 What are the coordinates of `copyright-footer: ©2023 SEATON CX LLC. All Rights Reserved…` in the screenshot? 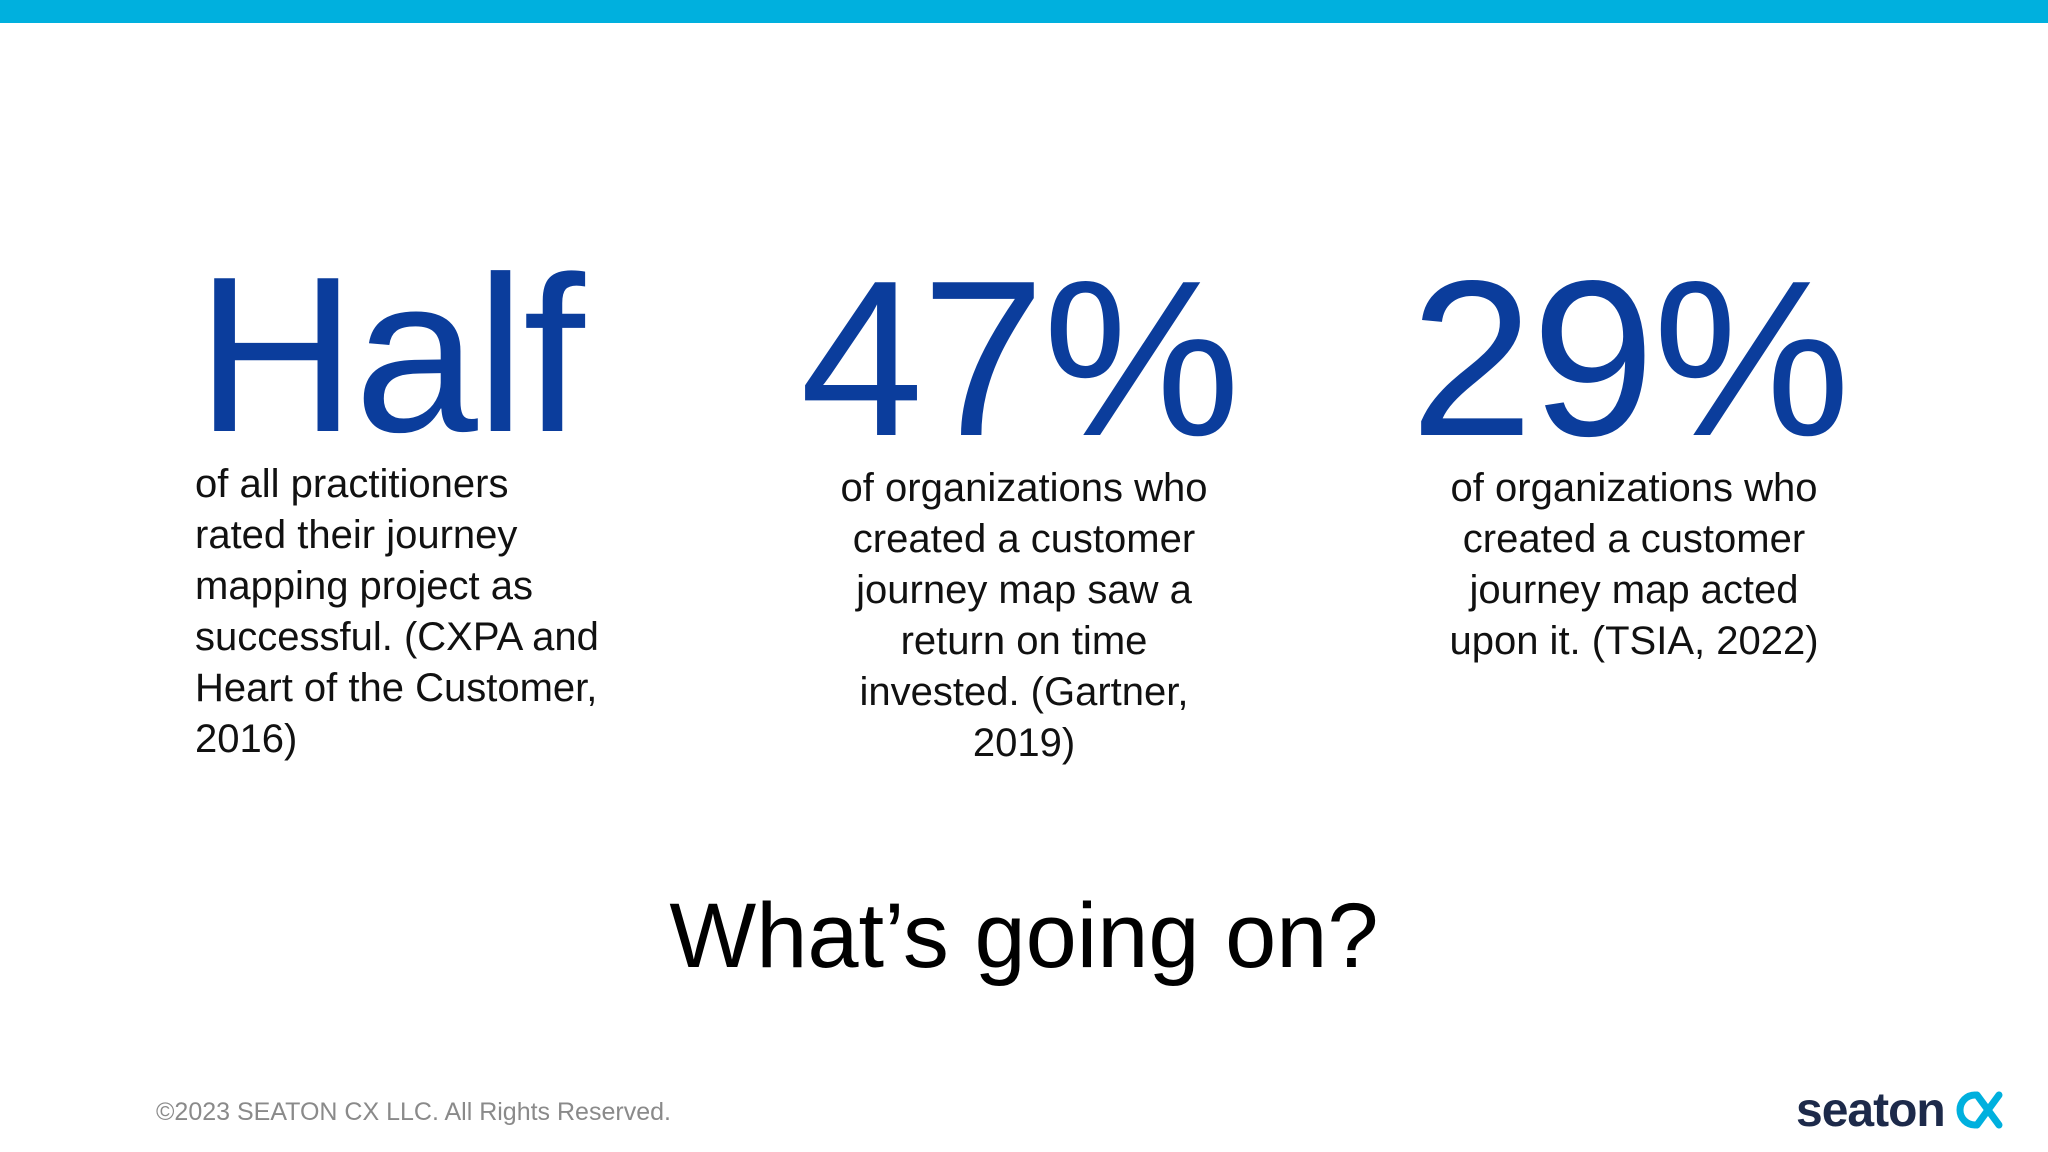 It's located at (413, 1112).